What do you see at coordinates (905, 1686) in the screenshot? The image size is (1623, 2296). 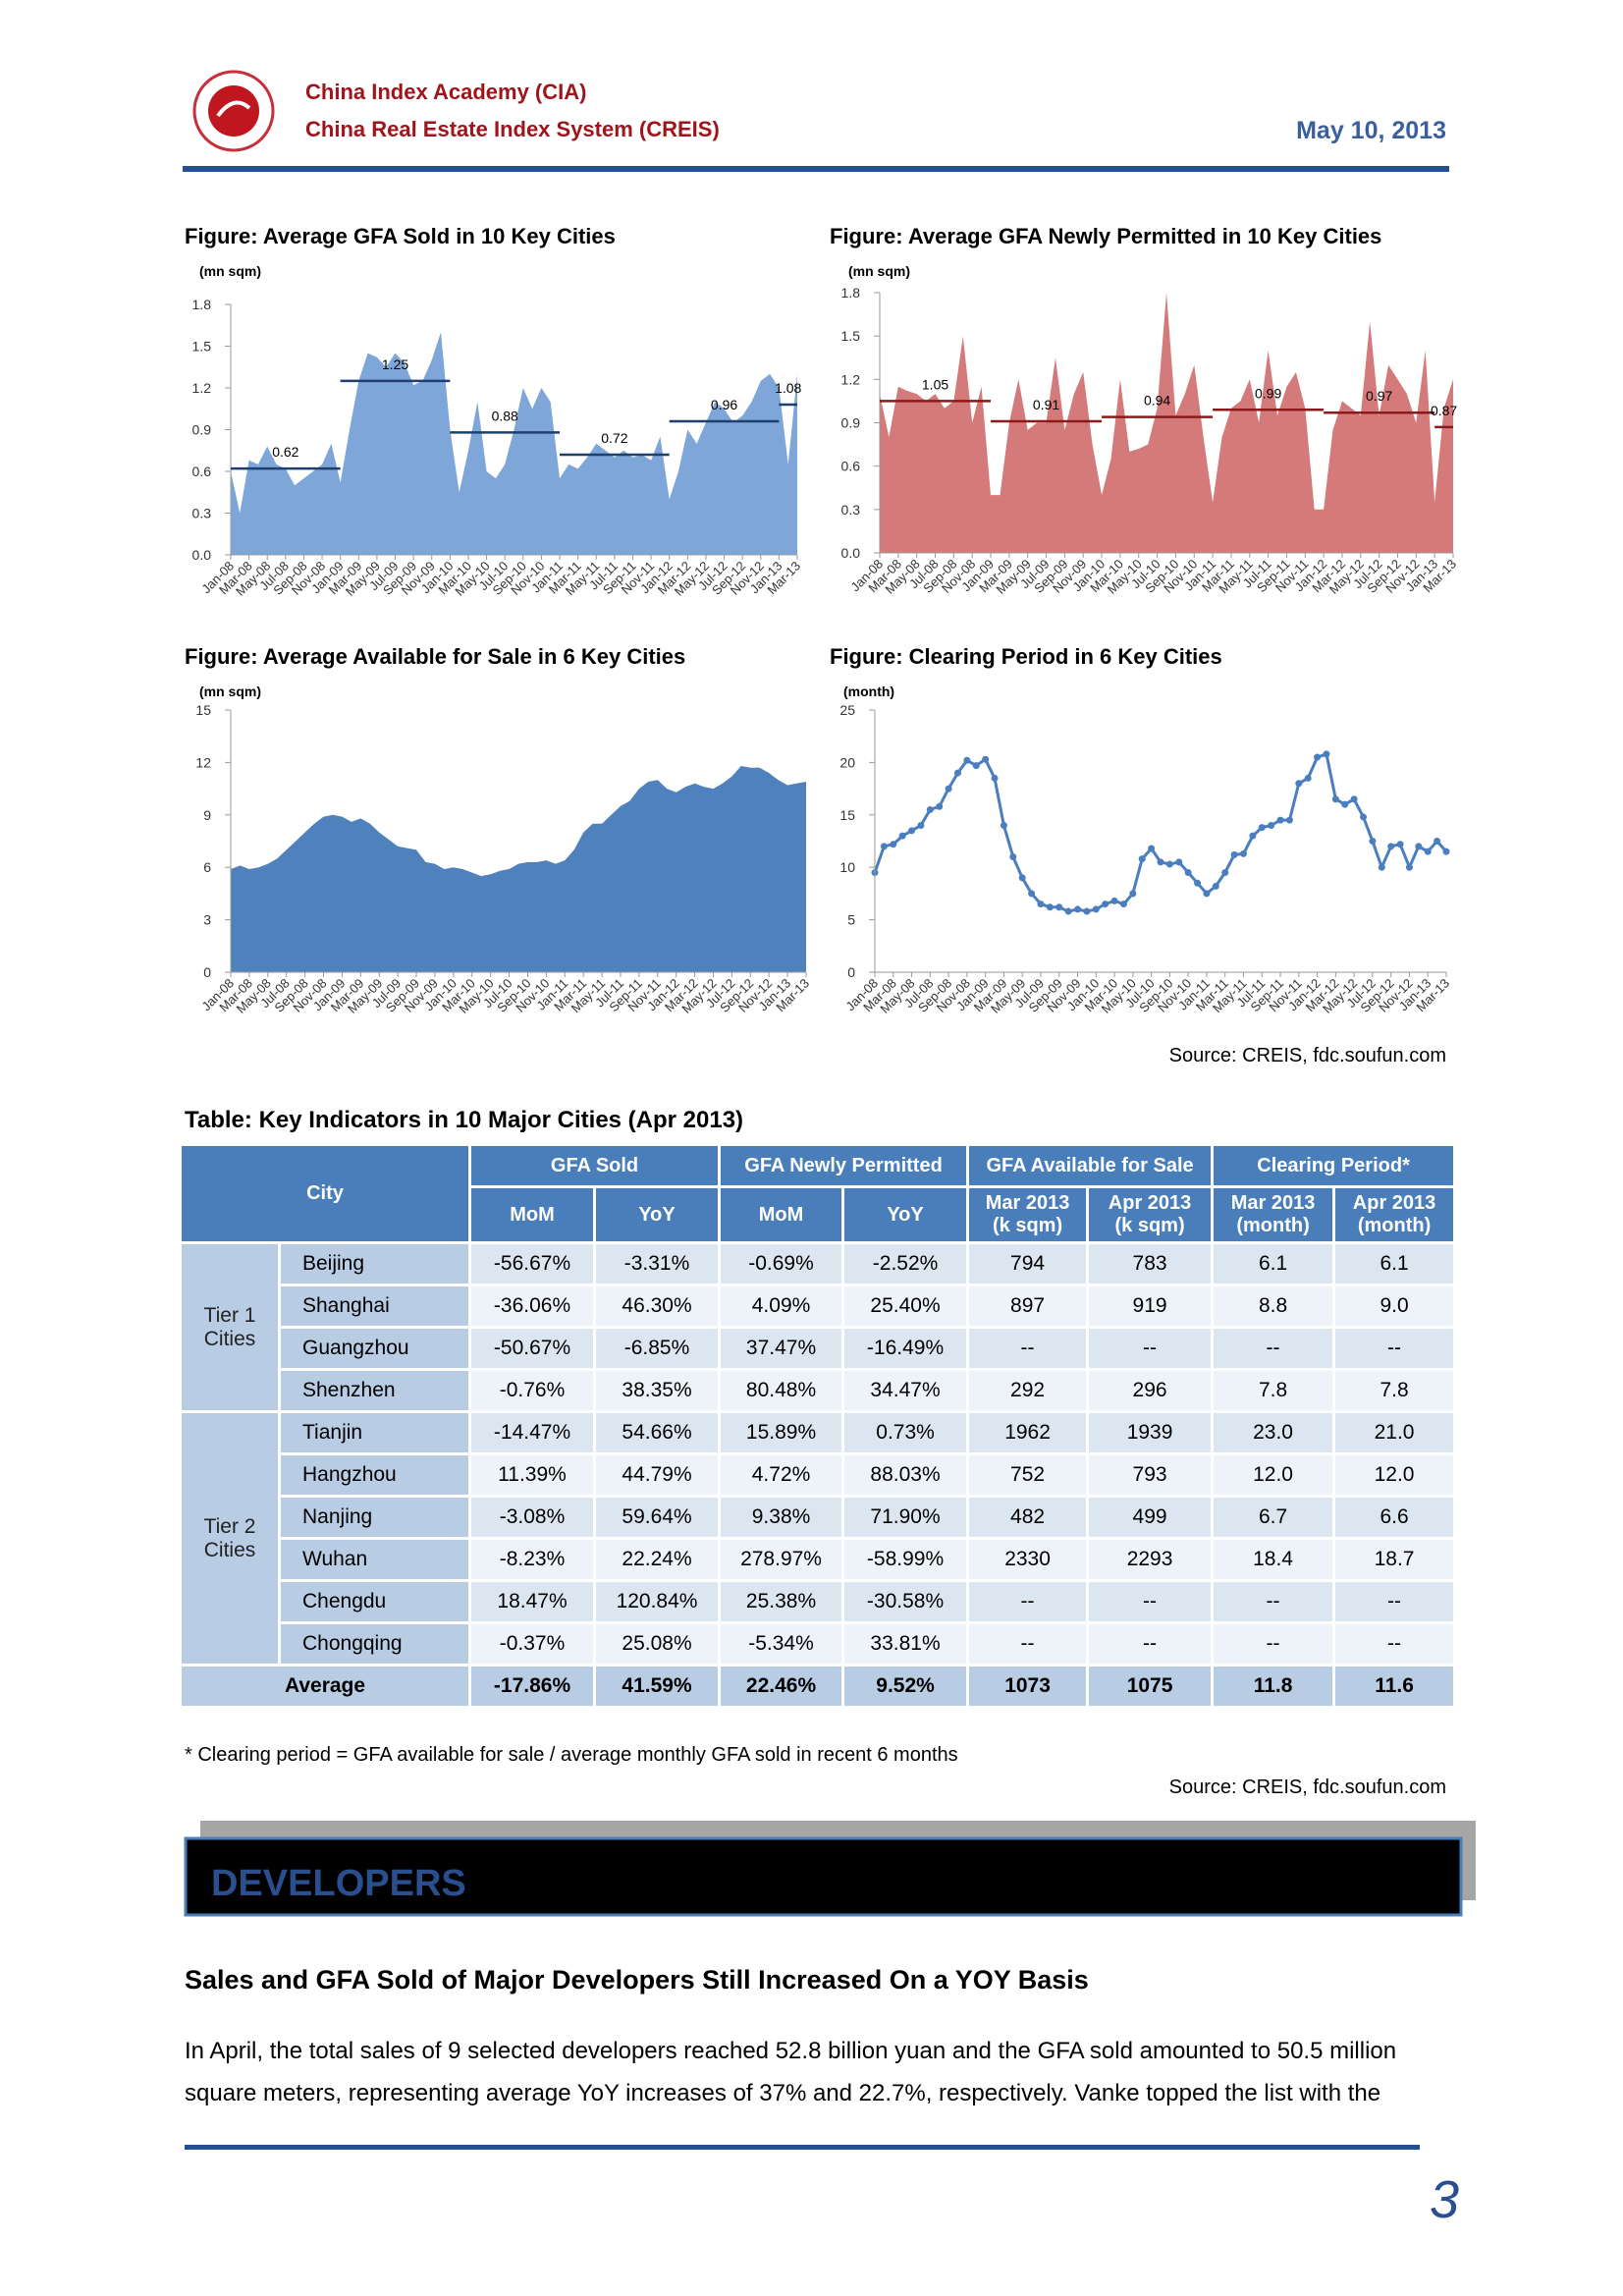 I see `value-cell: 9.52%` at bounding box center [905, 1686].